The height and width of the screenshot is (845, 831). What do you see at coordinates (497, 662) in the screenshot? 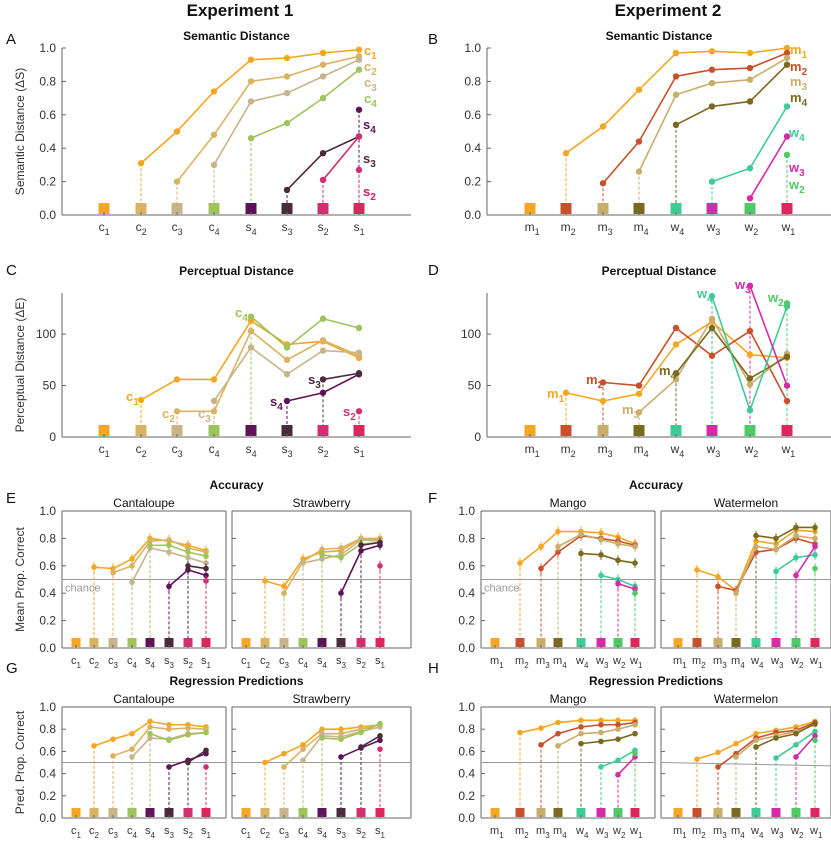
I see `x-tick-label-m1: m1` at bounding box center [497, 662].